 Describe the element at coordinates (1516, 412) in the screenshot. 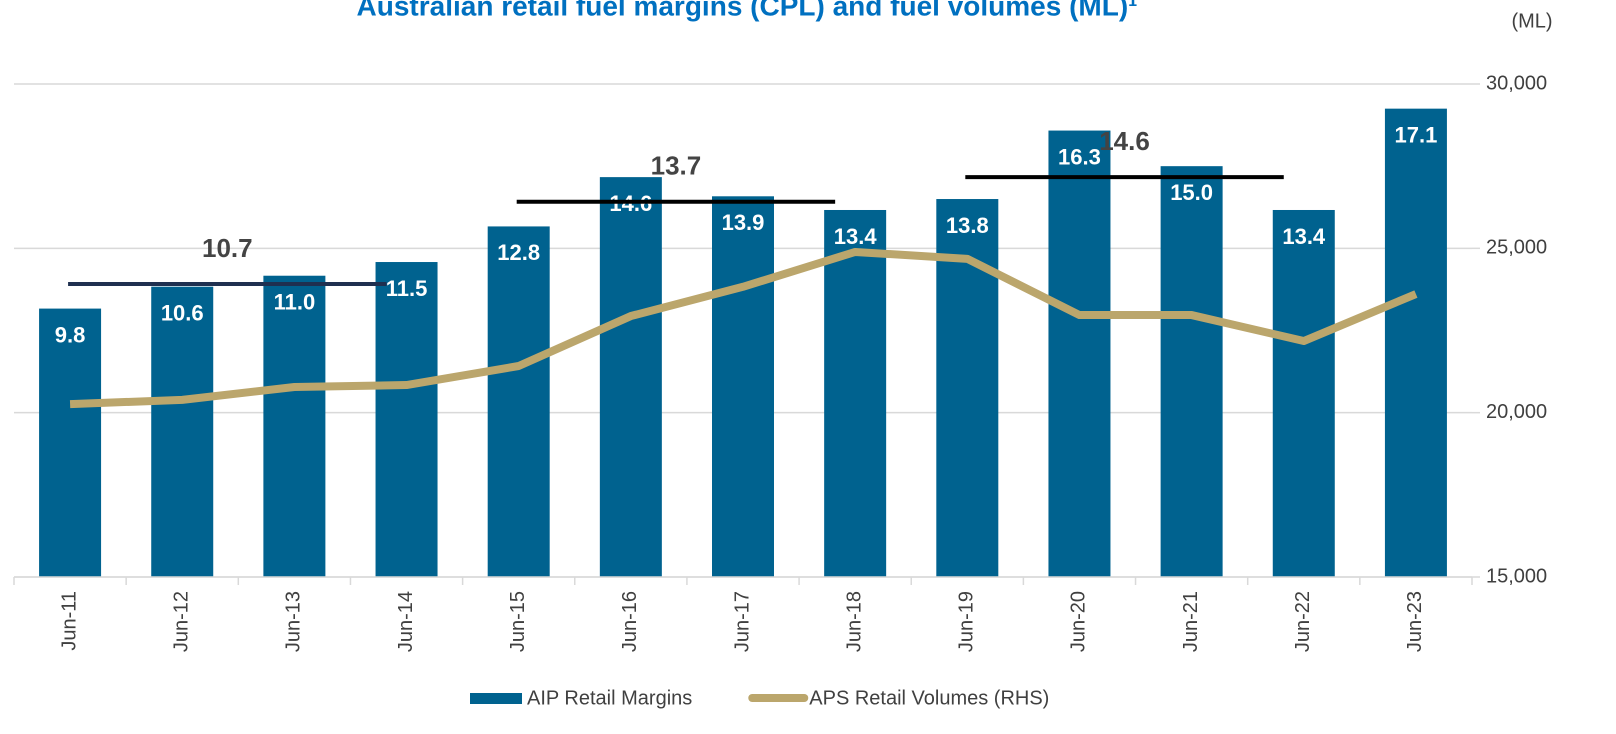

I see `y2-tick-label: 20,000` at that location.